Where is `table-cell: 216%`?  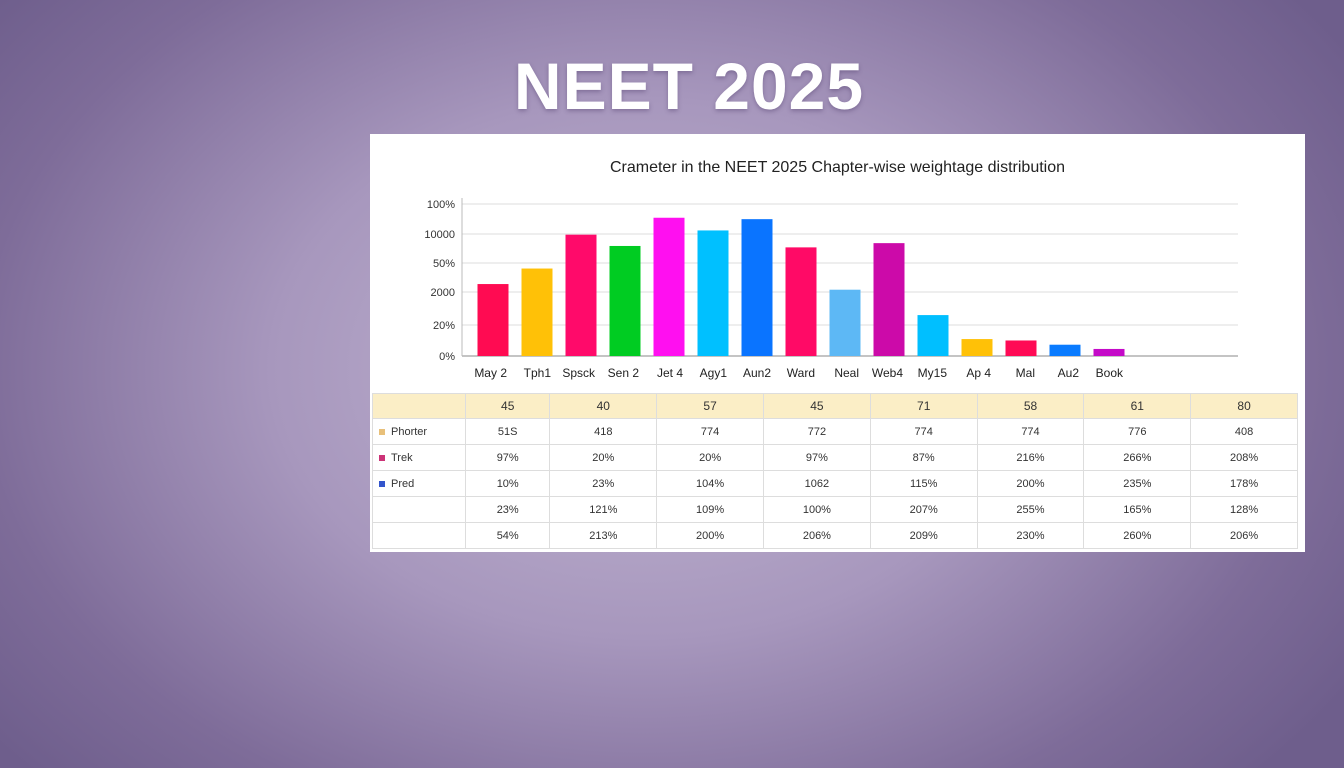 table-cell: 216% is located at coordinates (1030, 457).